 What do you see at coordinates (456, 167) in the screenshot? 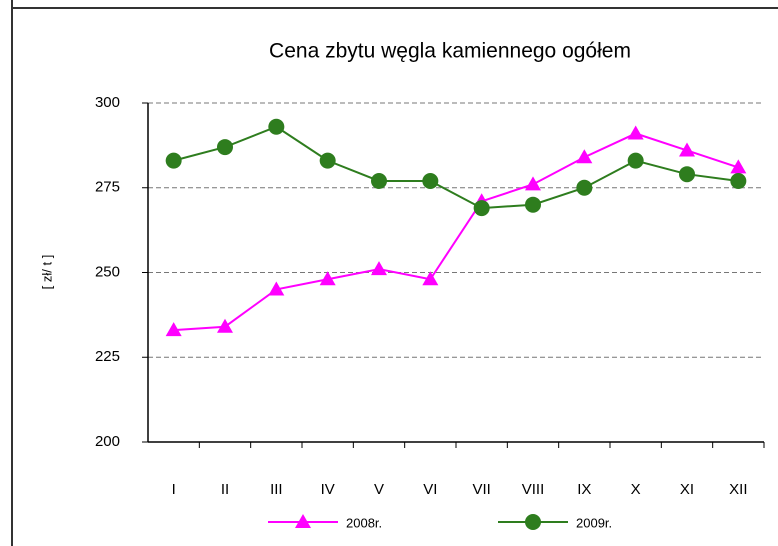
I see `series-line` at bounding box center [456, 167].